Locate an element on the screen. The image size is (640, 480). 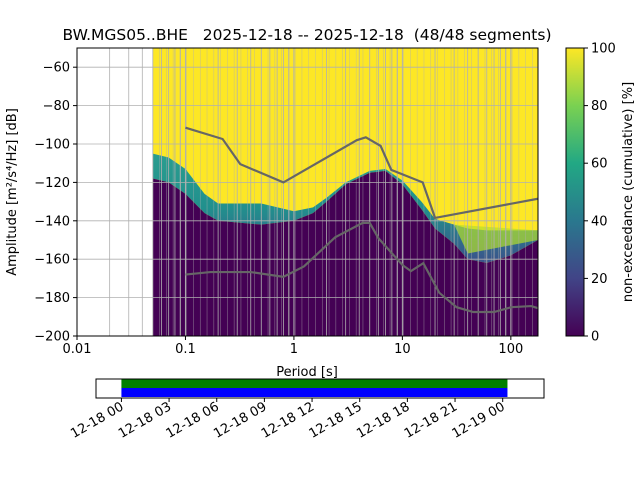
nlnm-line is located at coordinates (361, 267).